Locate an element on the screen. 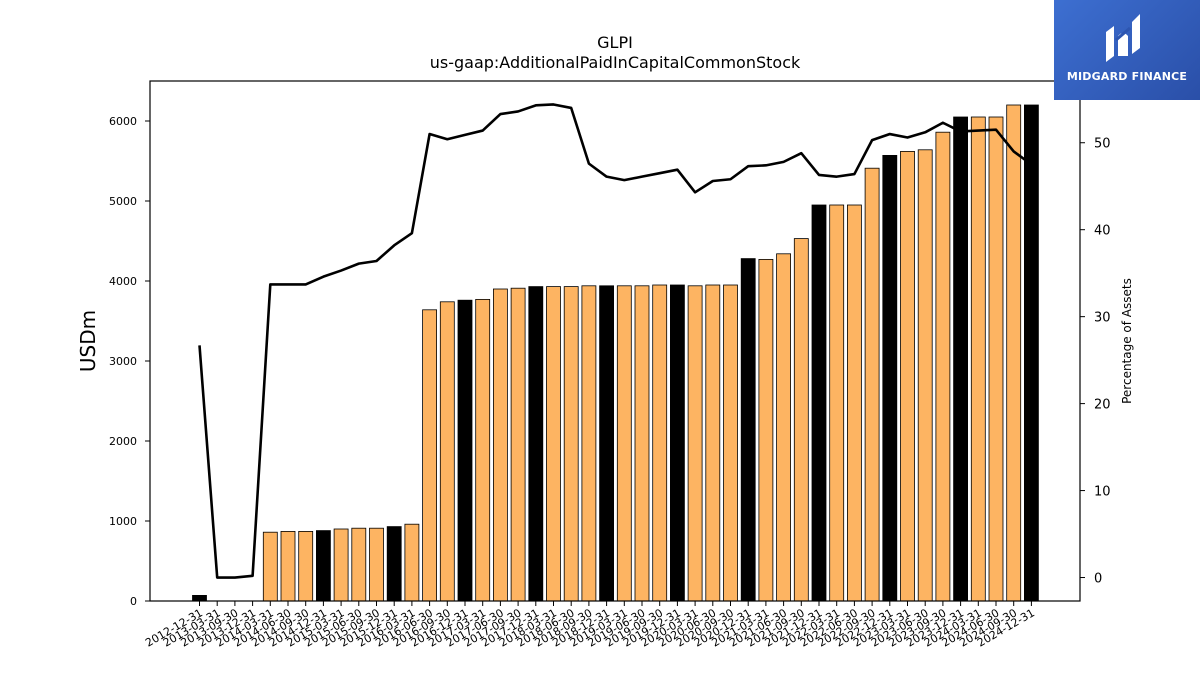 Image resolution: width=1200 pixels, height=675 pixels. y-axis-label: USDm is located at coordinates (88, 341).